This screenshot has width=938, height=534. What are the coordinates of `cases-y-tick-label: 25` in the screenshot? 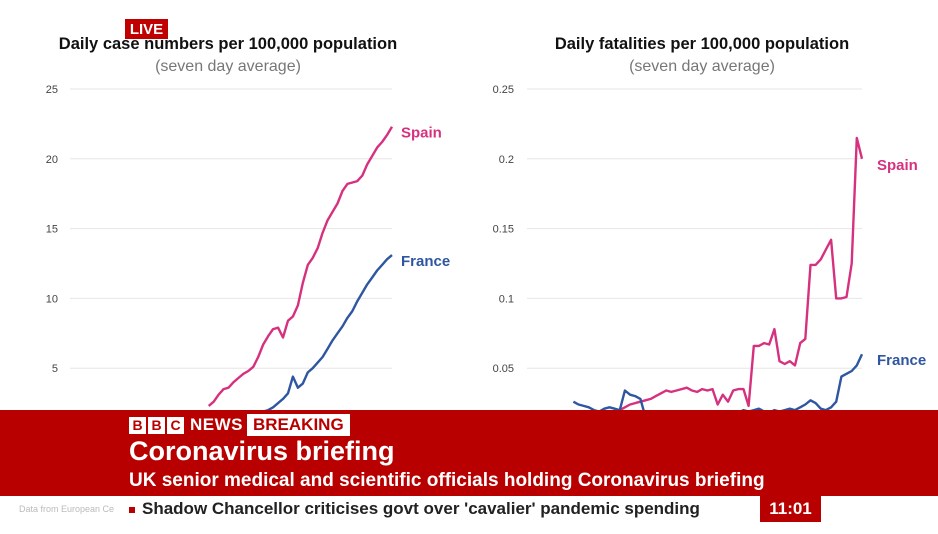 It's located at (52, 90).